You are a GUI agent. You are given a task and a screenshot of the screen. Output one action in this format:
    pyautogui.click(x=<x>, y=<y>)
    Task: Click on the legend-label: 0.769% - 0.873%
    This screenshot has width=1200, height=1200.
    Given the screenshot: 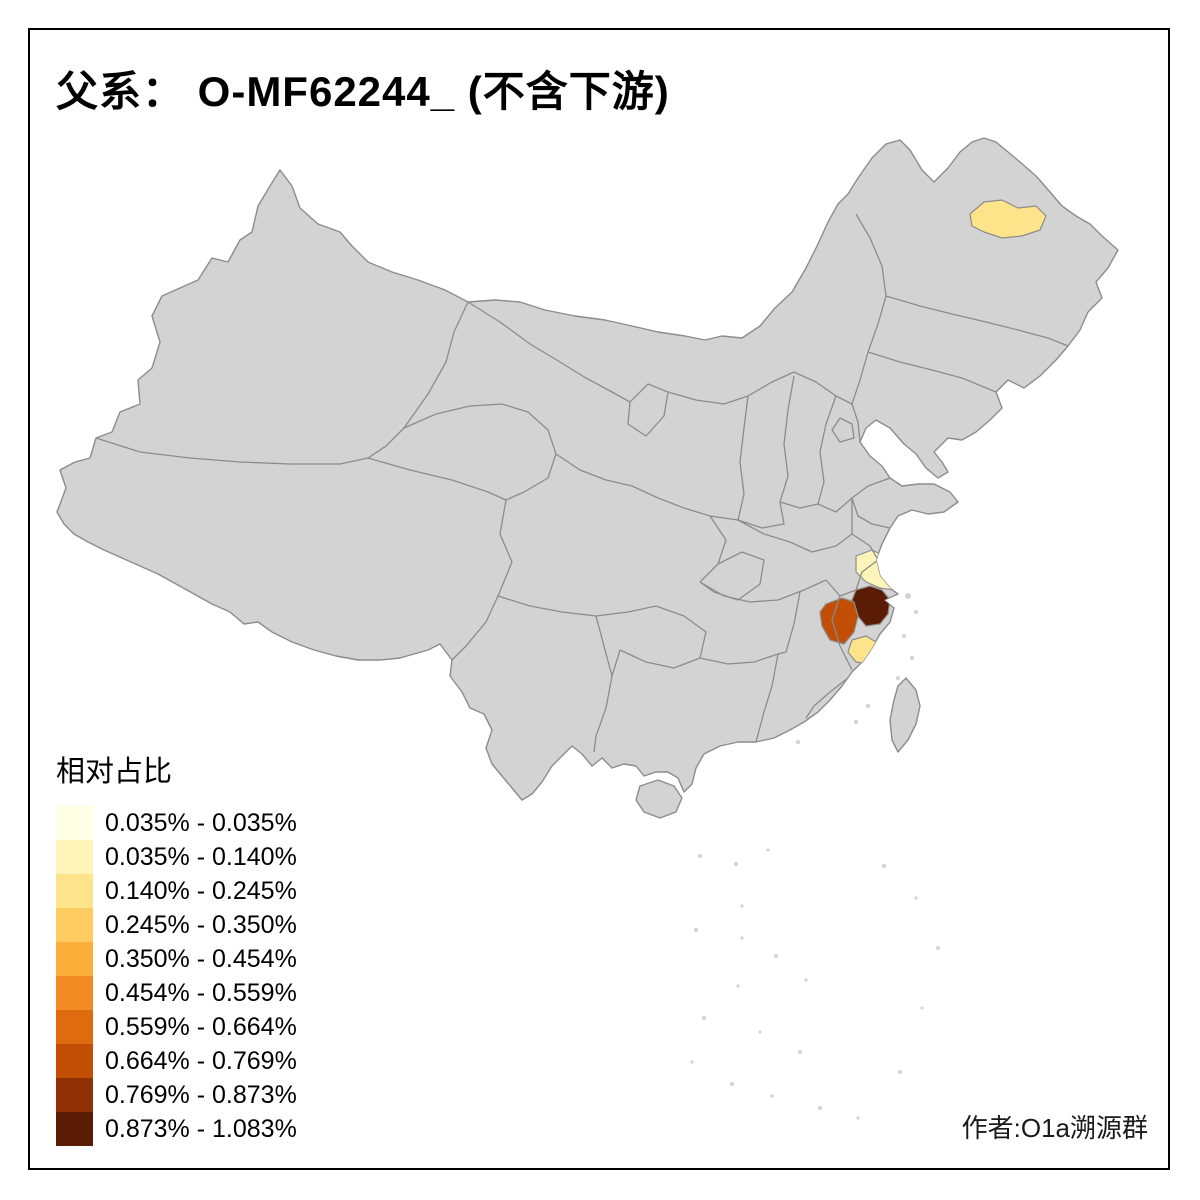 What is the action you would take?
    pyautogui.click(x=201, y=1094)
    